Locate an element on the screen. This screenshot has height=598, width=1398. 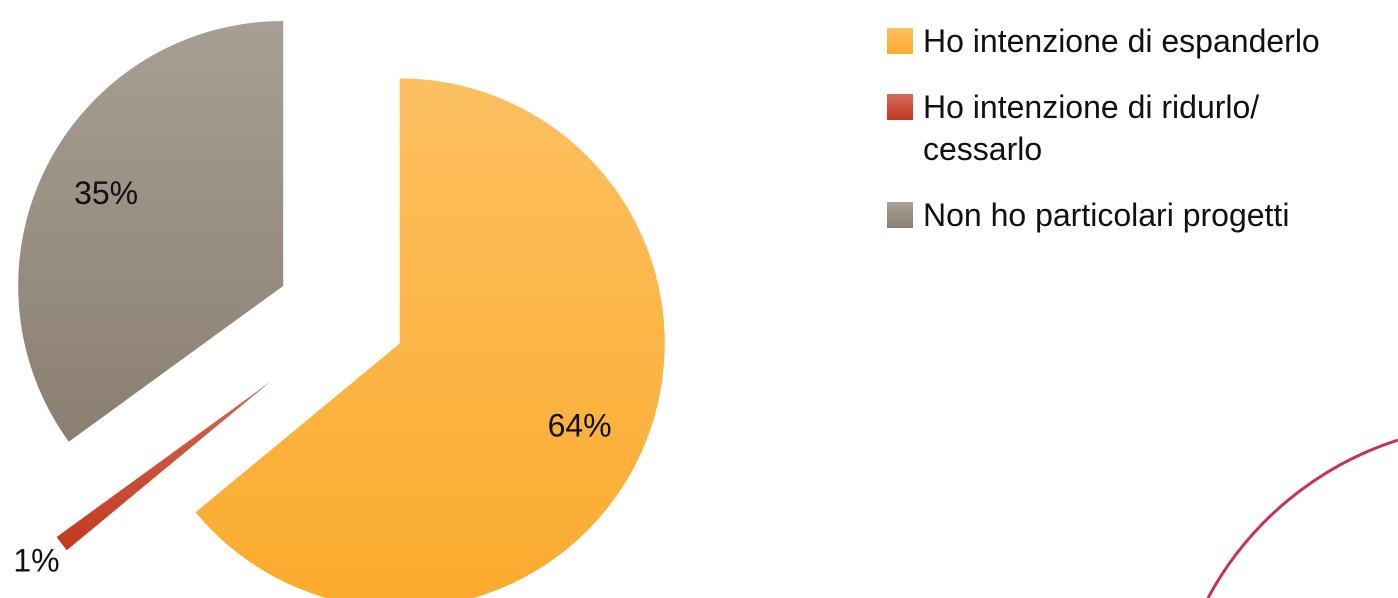
legend-item: Non ho particolari progetti is located at coordinates (1122, 215).